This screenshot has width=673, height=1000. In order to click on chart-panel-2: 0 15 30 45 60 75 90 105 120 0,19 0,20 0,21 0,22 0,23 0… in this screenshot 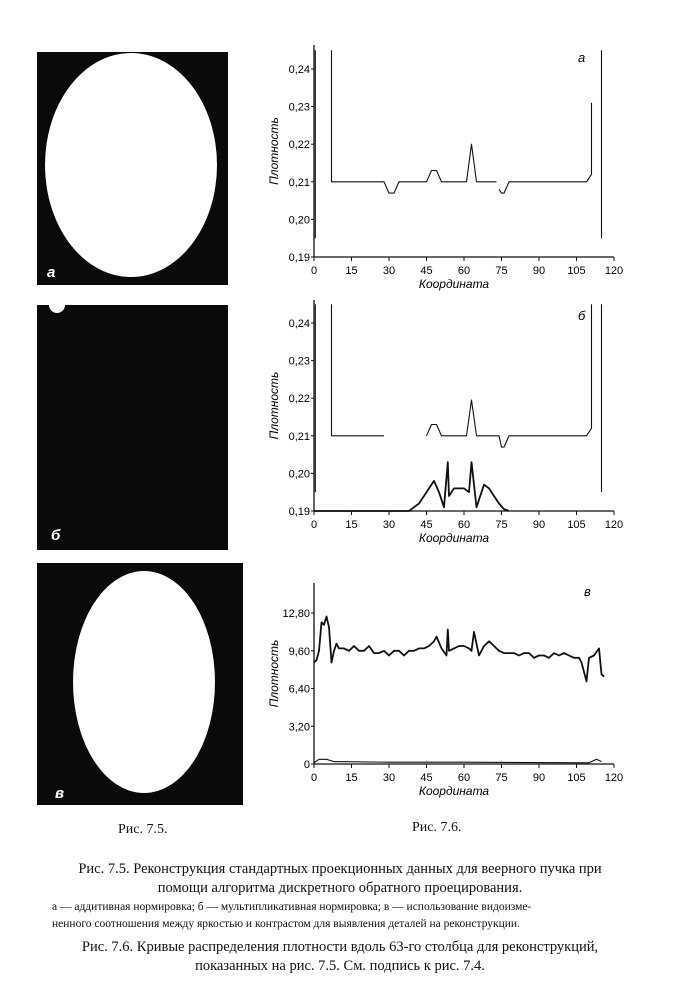, I will do `click(445, 422)`.